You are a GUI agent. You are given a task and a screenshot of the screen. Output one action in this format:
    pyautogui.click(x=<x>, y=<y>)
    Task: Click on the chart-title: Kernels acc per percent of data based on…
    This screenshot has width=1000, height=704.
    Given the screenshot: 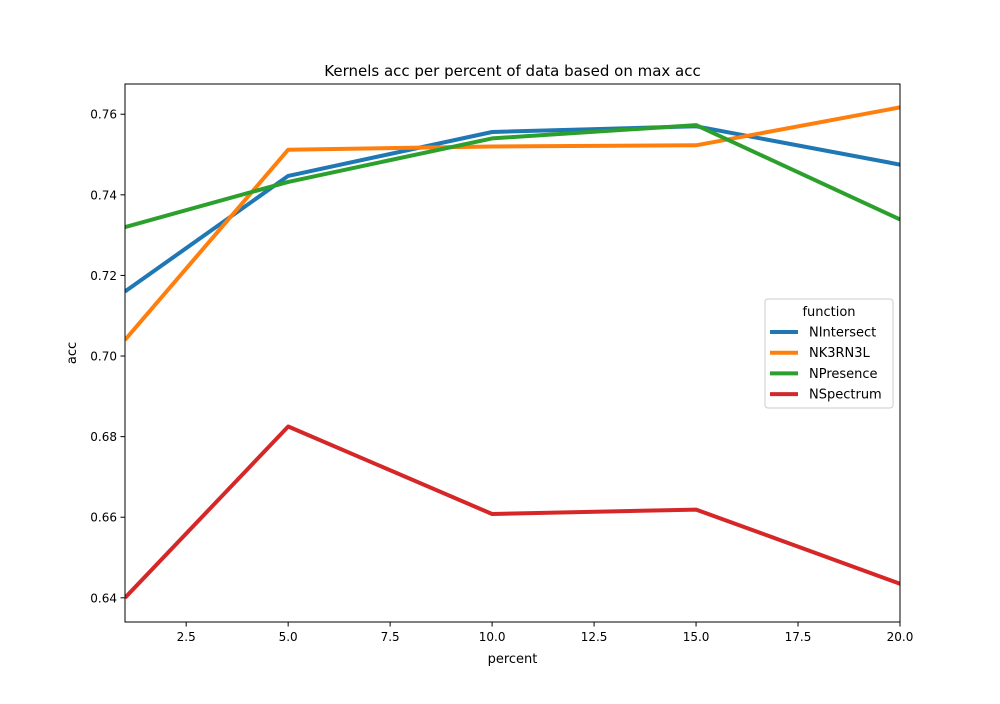 What is the action you would take?
    pyautogui.click(x=512, y=71)
    